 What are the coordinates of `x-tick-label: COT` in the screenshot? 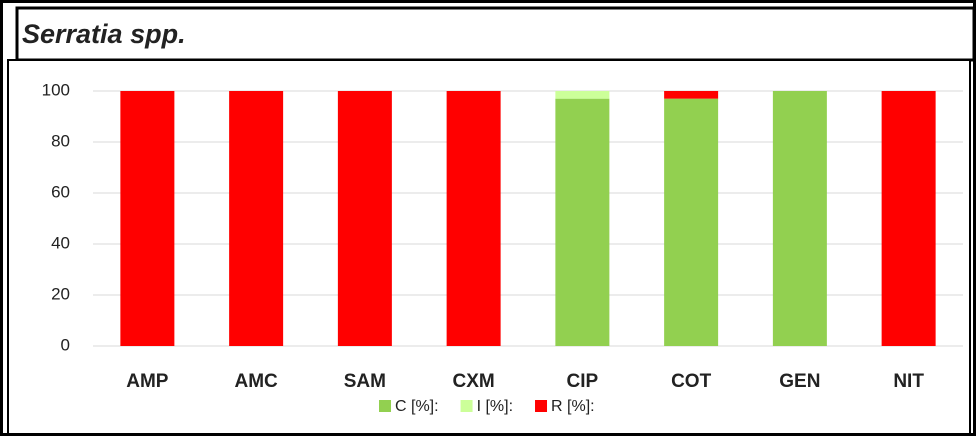 It's located at (691, 381).